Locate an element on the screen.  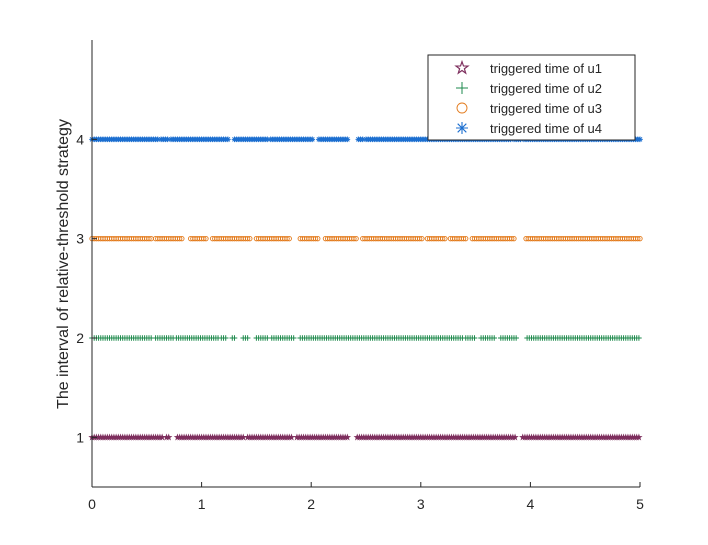
y-tick-label: 4 is located at coordinates (80, 139).